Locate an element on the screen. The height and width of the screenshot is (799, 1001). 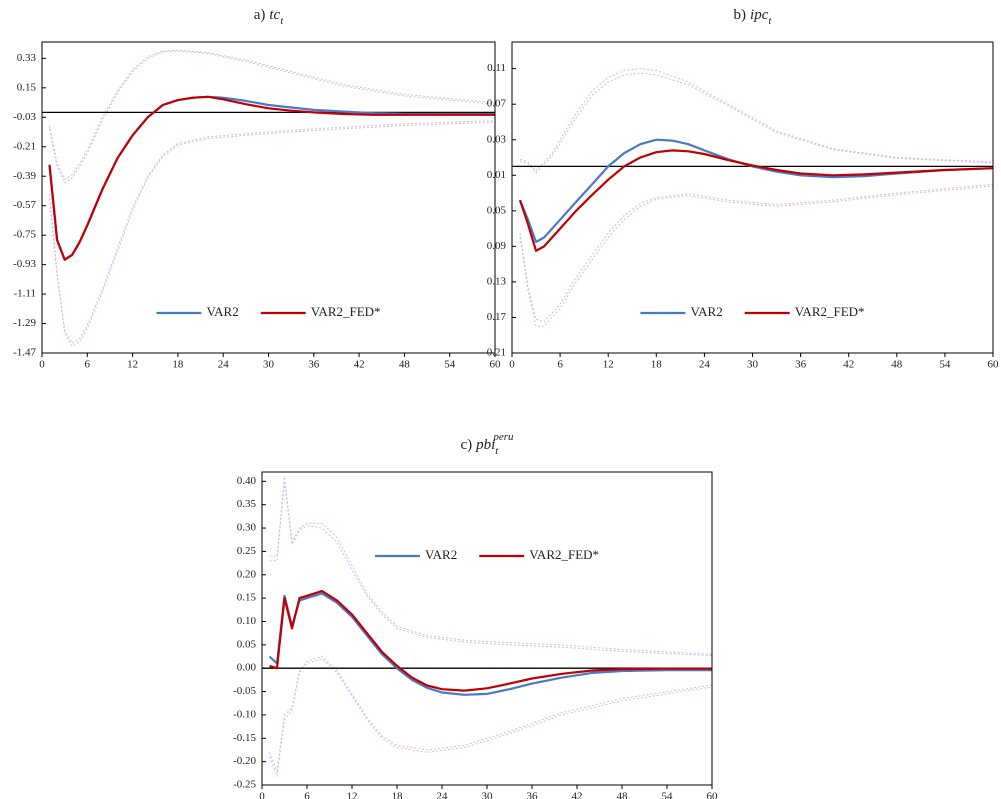
y-tick-label: -0.75 is located at coordinates (24, 235).